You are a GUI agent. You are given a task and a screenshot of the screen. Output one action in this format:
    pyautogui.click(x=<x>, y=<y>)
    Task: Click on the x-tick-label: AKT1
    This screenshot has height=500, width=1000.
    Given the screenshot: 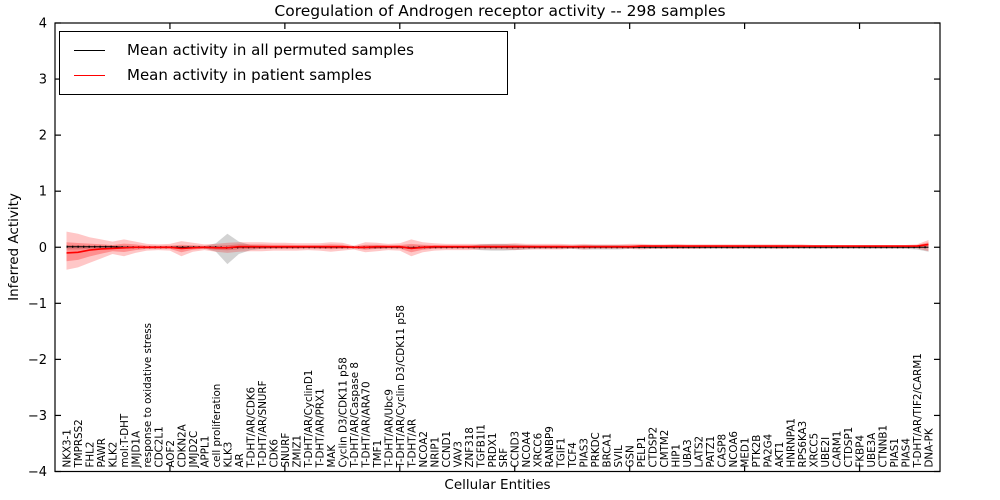 What is the action you would take?
    pyautogui.click(x=780, y=455)
    